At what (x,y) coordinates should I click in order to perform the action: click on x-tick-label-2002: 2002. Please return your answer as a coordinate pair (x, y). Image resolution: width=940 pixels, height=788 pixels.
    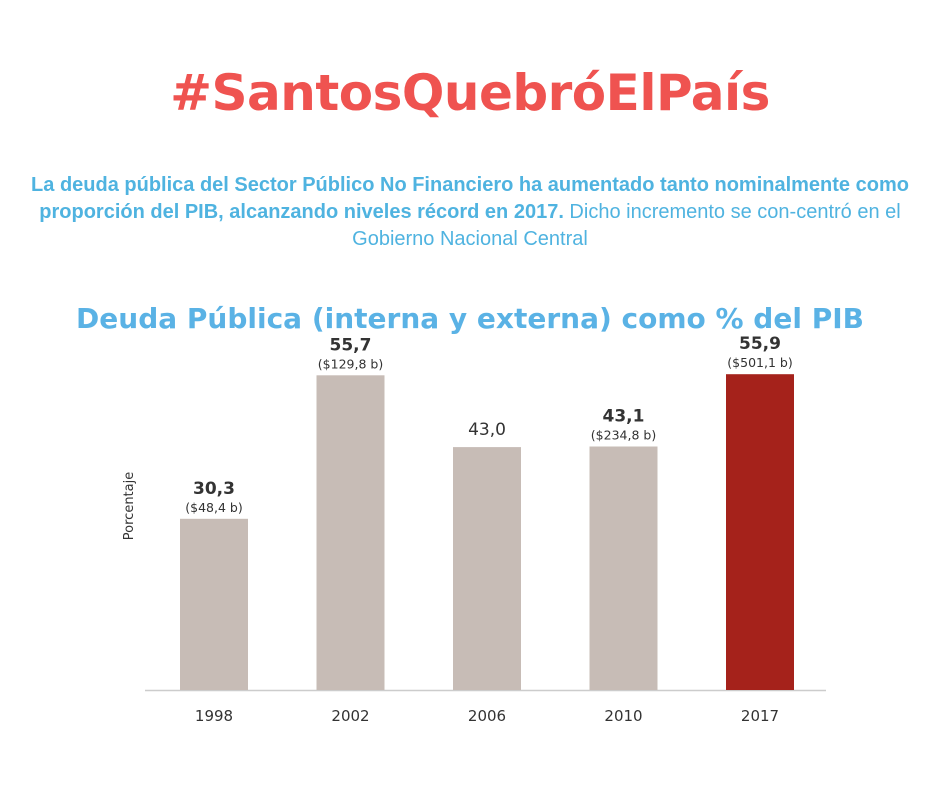
    Looking at the image, I should click on (350, 716).